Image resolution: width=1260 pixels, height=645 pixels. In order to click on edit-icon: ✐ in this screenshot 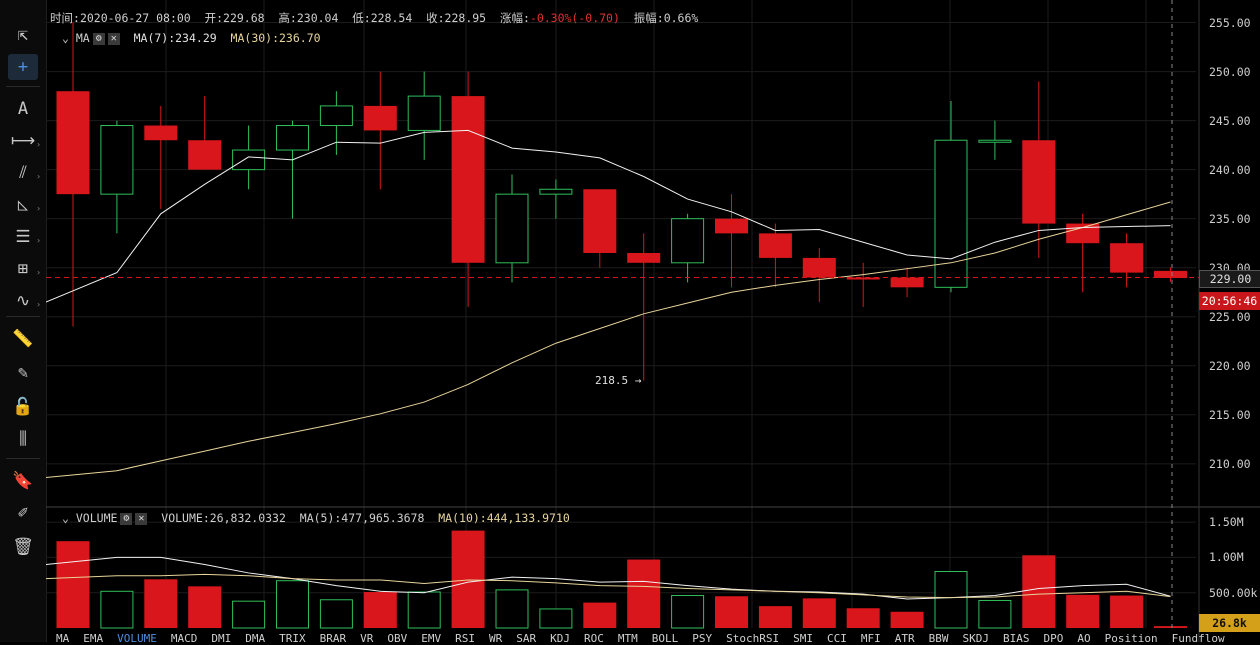, I will do `click(23, 513)`.